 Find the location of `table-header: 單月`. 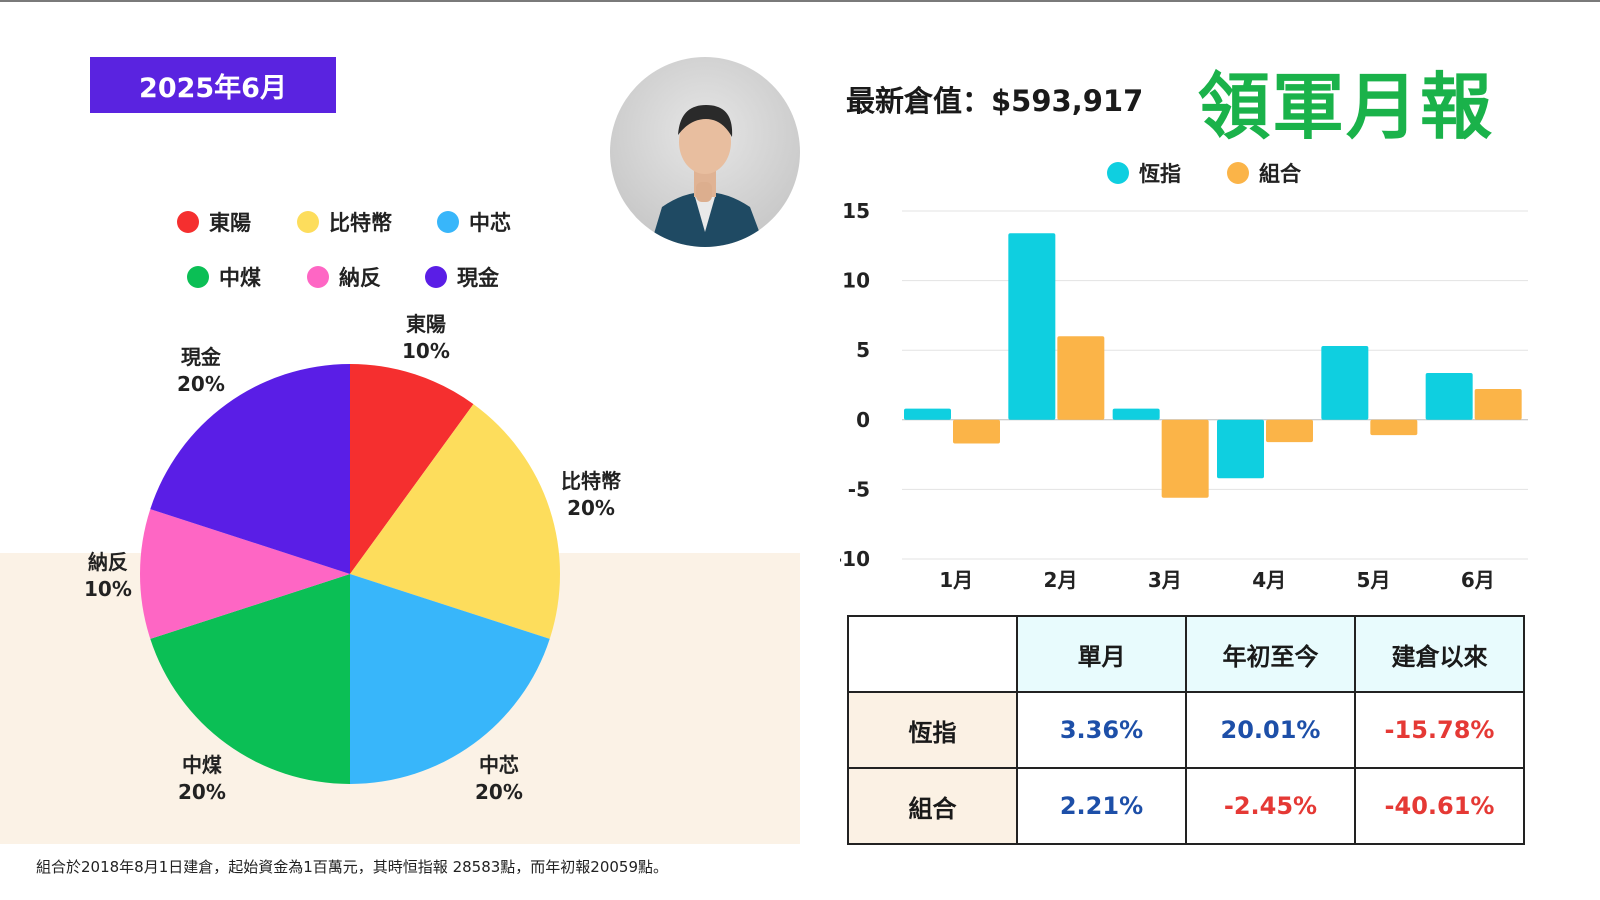

table-header: 單月 is located at coordinates (1101, 654).